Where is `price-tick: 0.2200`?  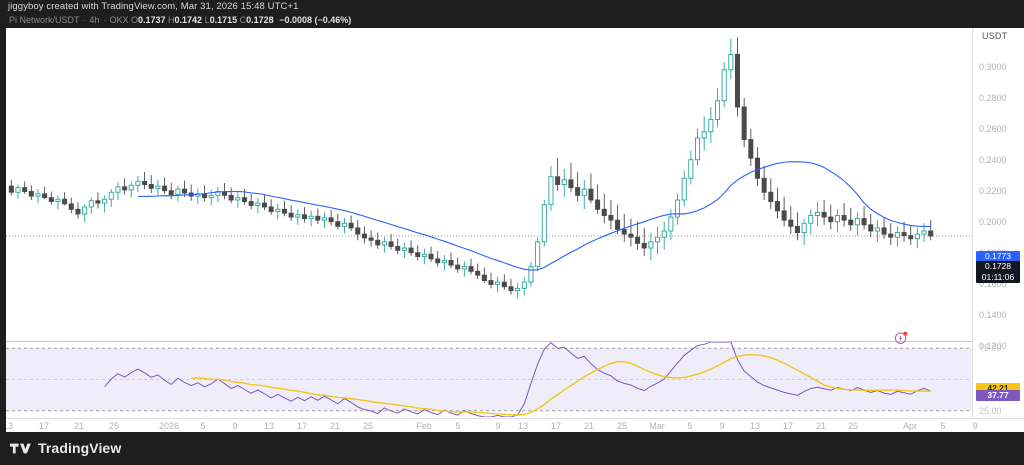 price-tick: 0.2200 is located at coordinates (993, 190).